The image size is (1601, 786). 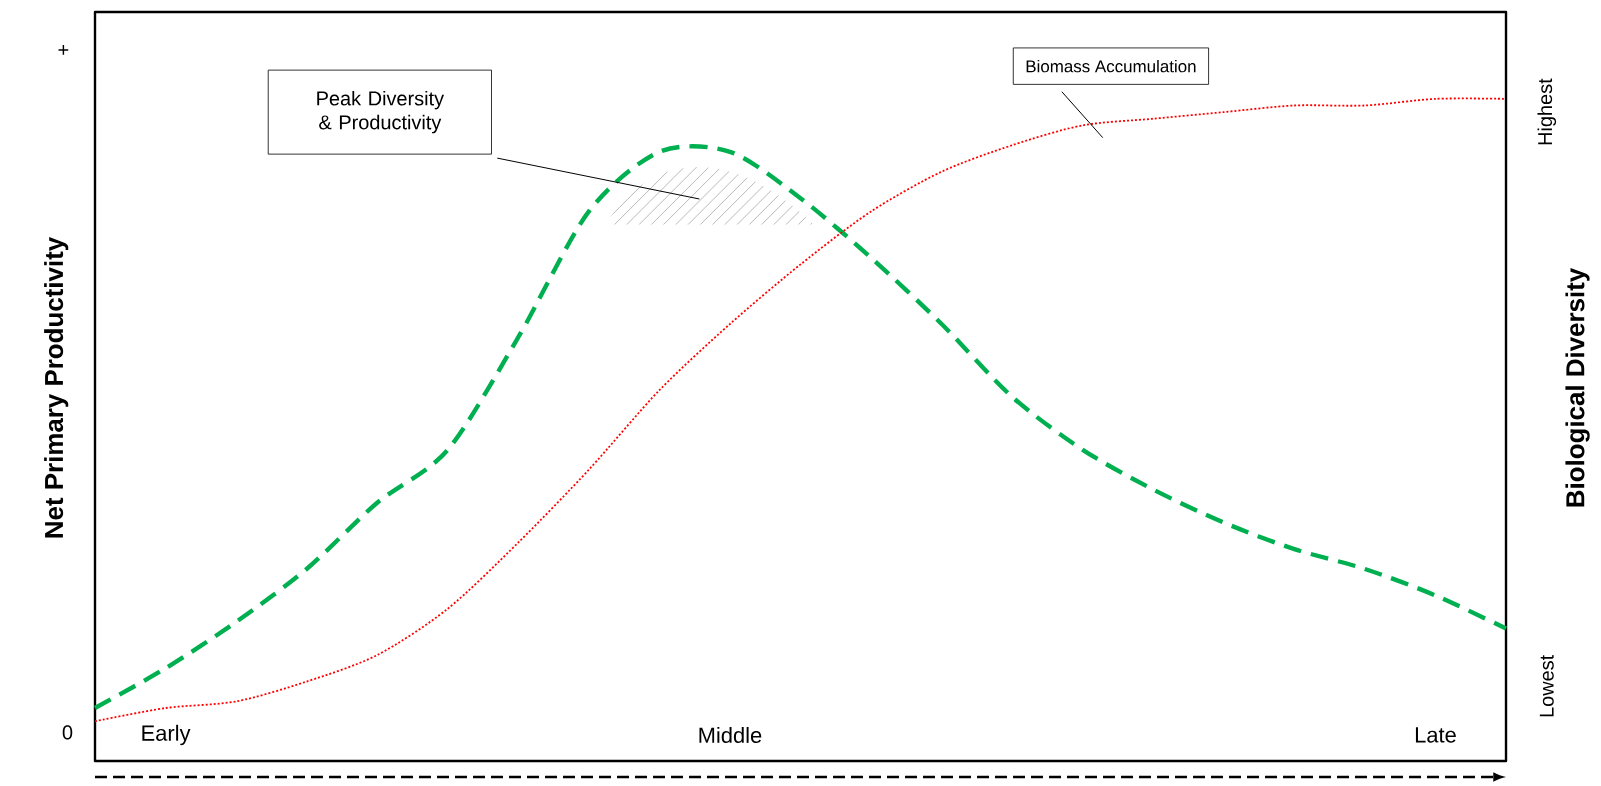 What do you see at coordinates (166, 735) in the screenshot?
I see `x-tick-label: Early` at bounding box center [166, 735].